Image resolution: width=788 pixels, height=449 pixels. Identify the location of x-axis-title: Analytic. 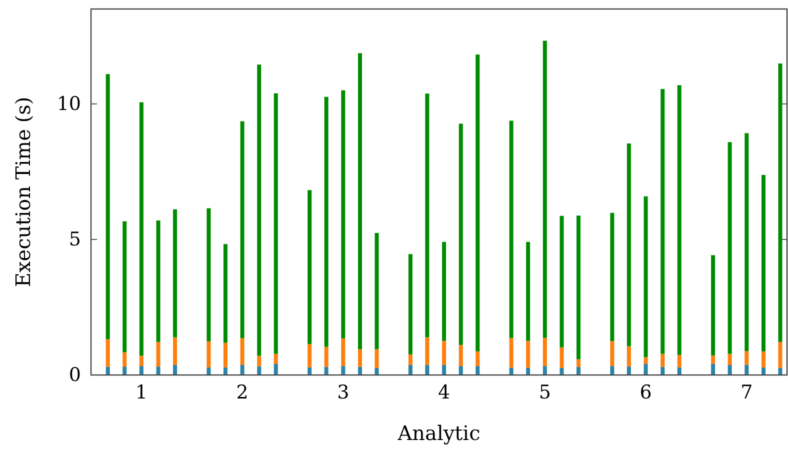
(438, 433).